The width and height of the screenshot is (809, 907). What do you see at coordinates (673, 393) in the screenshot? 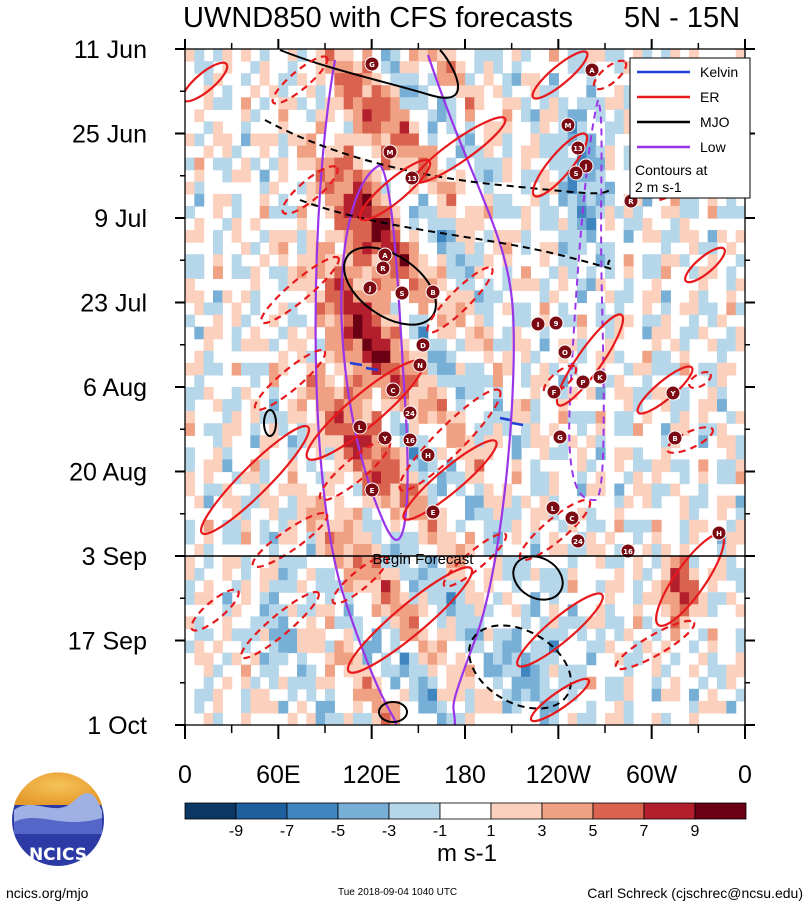
I see `storm-marker: Y` at bounding box center [673, 393].